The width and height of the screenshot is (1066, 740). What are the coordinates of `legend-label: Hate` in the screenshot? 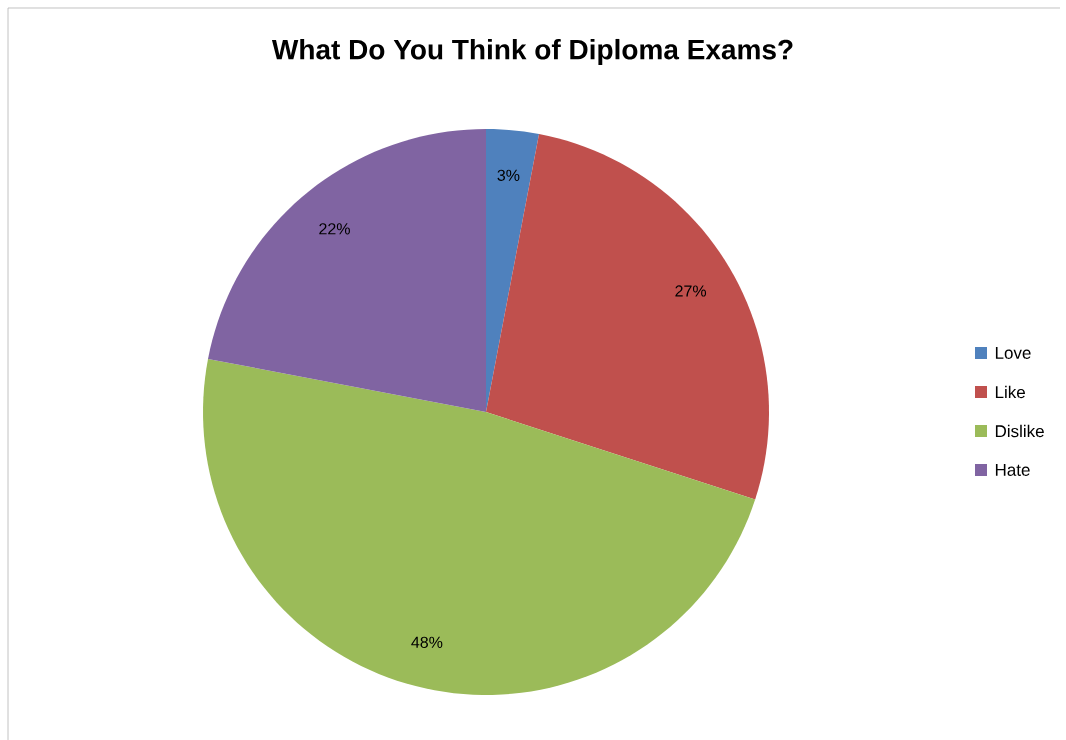 It's located at (1012, 469).